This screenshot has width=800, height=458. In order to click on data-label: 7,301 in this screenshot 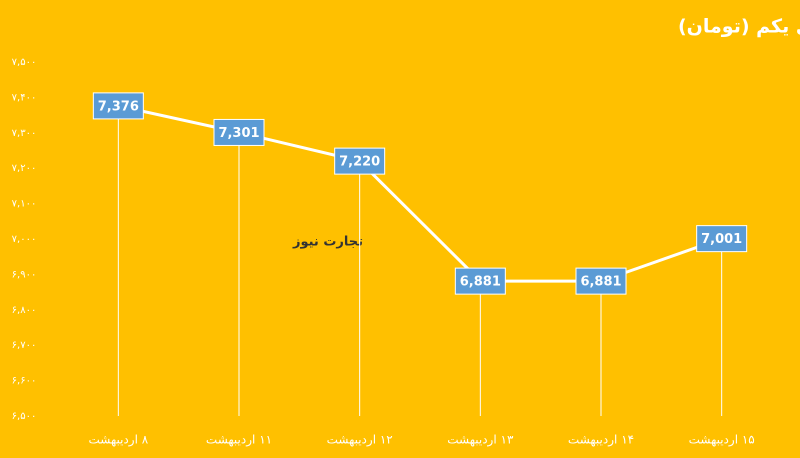, I will do `click(238, 133)`.